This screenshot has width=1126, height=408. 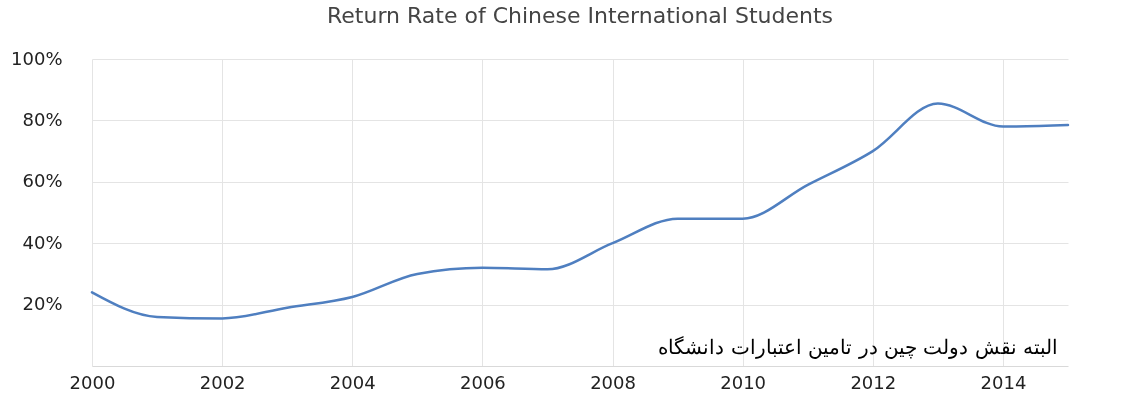 What do you see at coordinates (92, 382) in the screenshot?
I see `x-tick-label: 2000` at bounding box center [92, 382].